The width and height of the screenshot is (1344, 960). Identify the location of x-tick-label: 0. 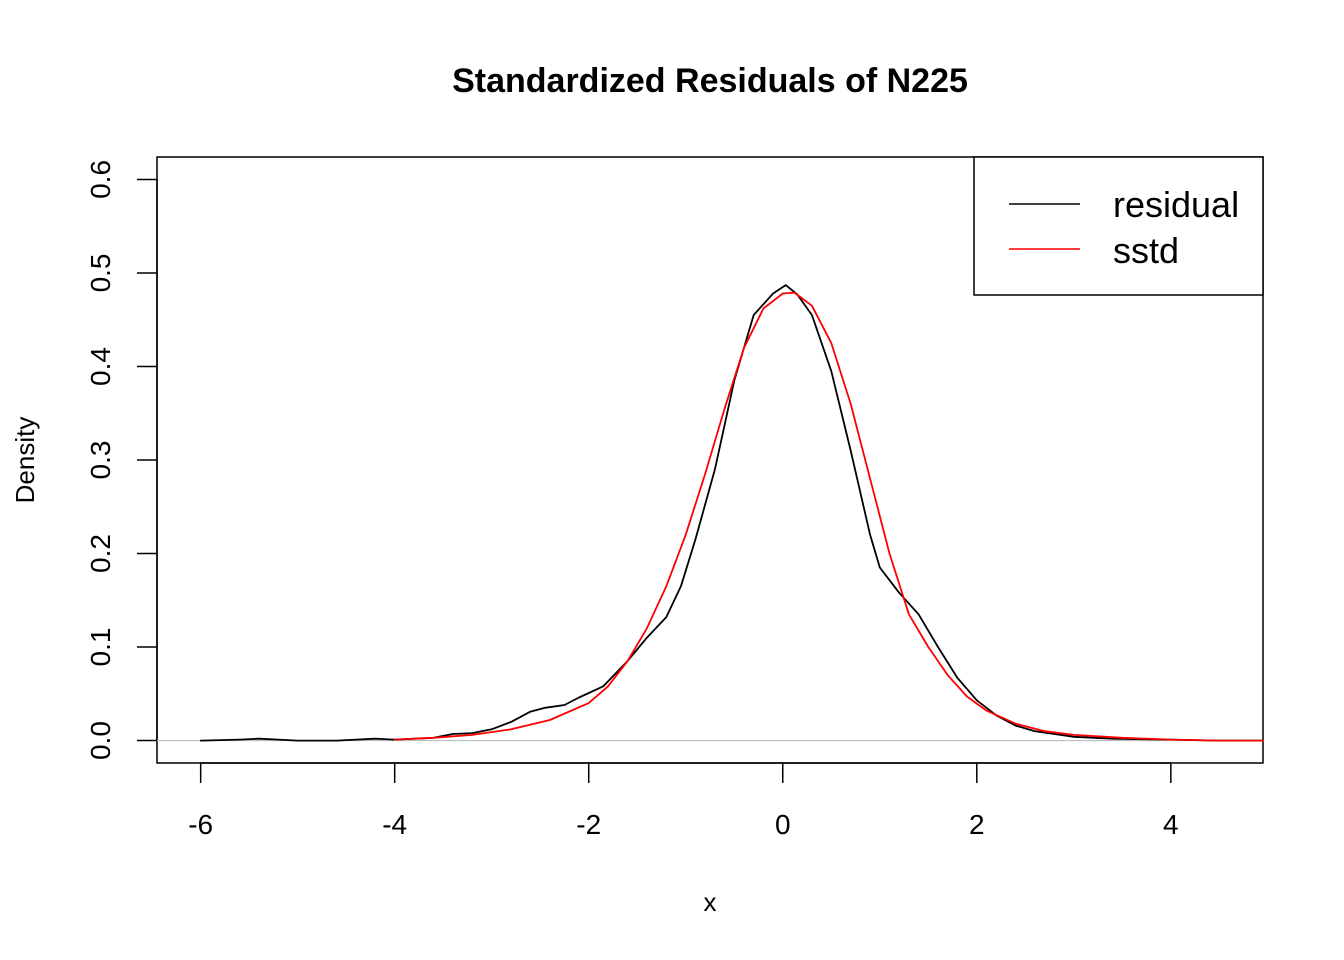
(783, 824).